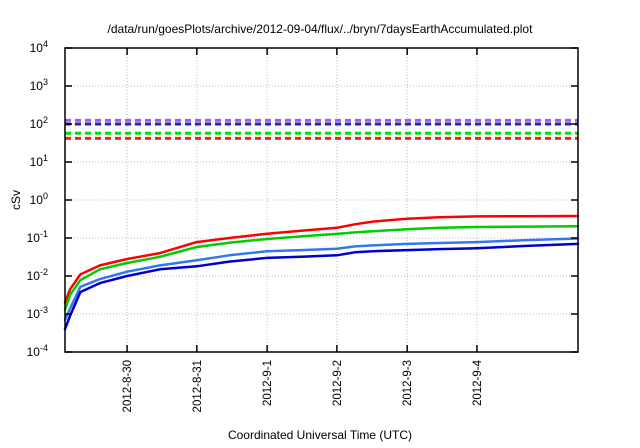 The height and width of the screenshot is (448, 640). What do you see at coordinates (37, 351) in the screenshot?
I see `y-tick-label: 10⁻⁴` at bounding box center [37, 351].